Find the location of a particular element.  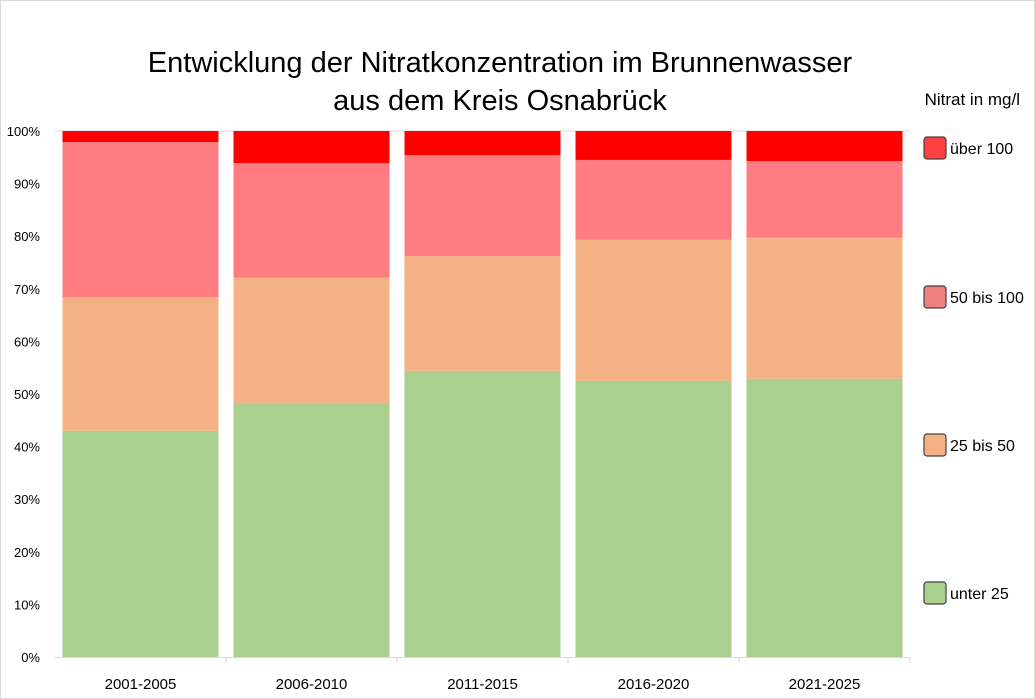

legend-title: Nitrat in mg/l is located at coordinates (972, 99).